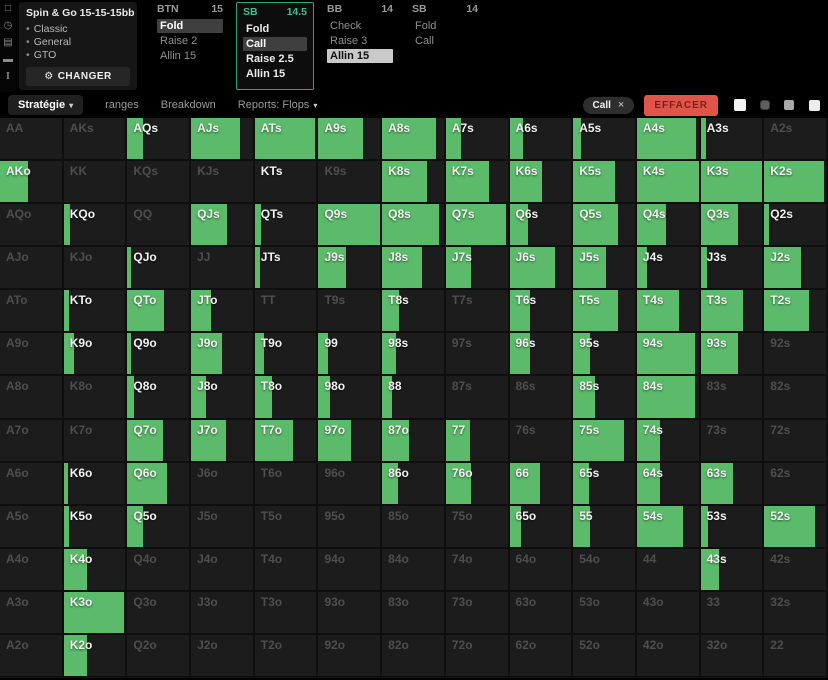 Image resolution: width=828 pixels, height=680 pixels. What do you see at coordinates (477, 226) in the screenshot?
I see `hand-cell-Q7s: Q7s` at bounding box center [477, 226].